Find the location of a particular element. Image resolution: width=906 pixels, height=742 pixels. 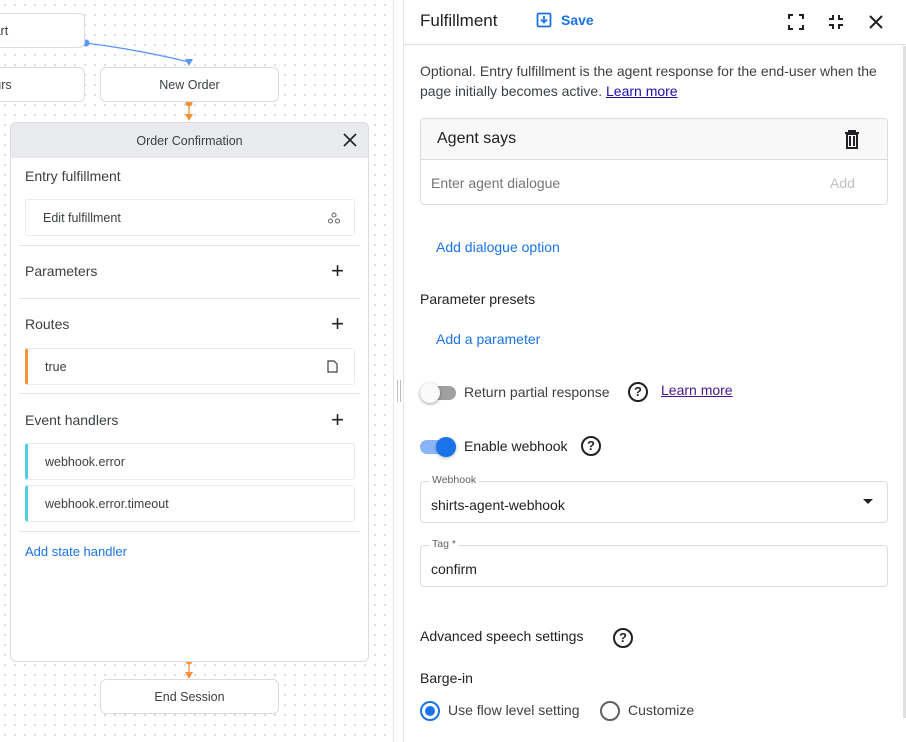

page-card-title: Order Confirmation is located at coordinates (189, 140).